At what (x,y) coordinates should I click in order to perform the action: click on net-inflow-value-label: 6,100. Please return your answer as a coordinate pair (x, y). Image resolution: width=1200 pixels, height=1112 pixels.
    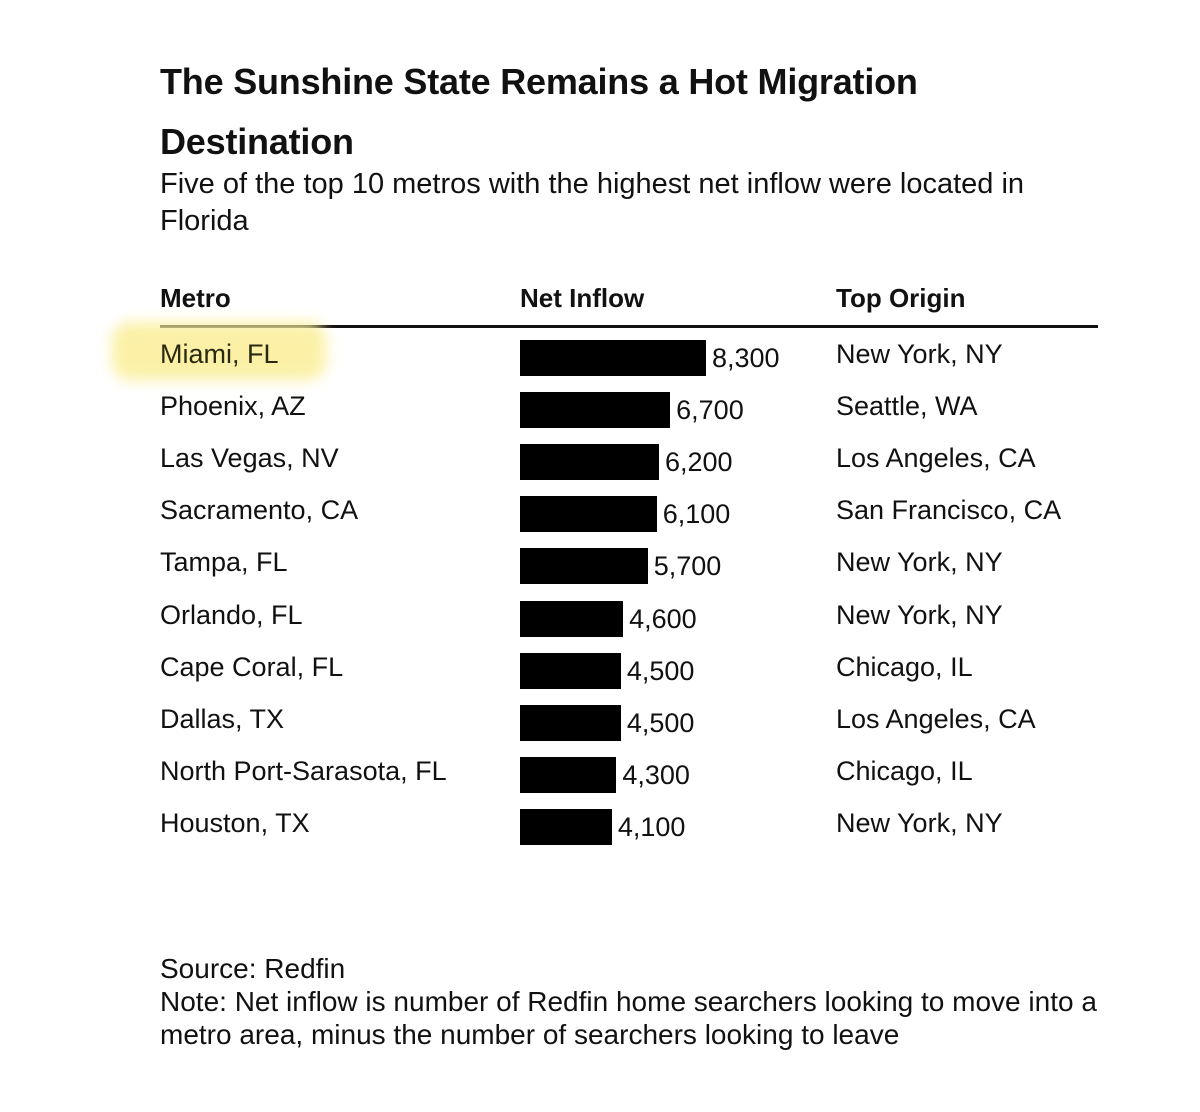
    Looking at the image, I should click on (696, 514).